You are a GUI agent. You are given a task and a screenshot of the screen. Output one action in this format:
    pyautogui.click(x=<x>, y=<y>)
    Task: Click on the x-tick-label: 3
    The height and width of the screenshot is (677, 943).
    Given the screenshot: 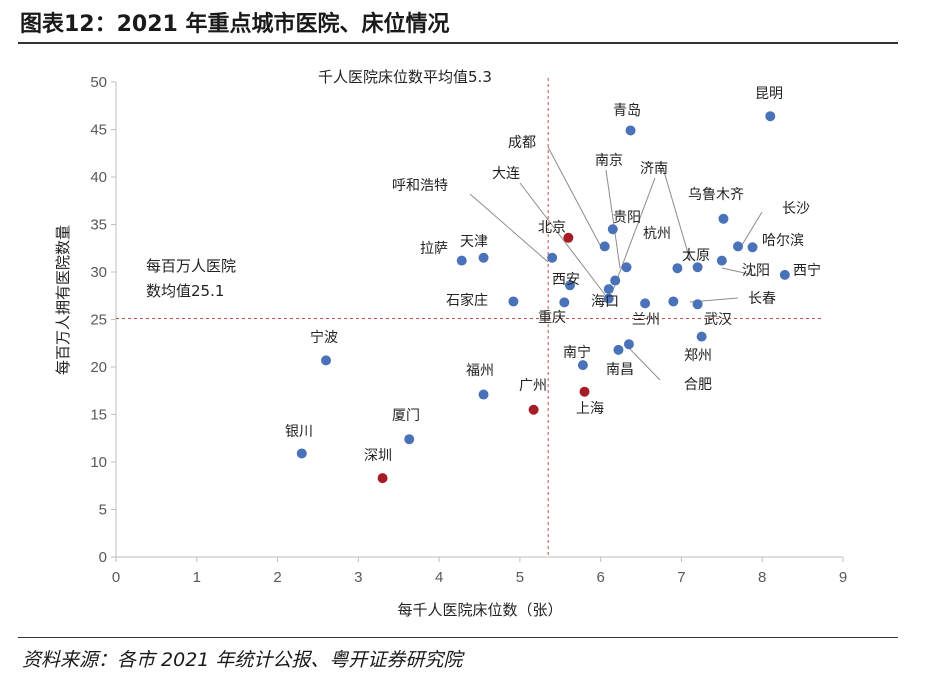 What is the action you would take?
    pyautogui.click(x=358, y=577)
    